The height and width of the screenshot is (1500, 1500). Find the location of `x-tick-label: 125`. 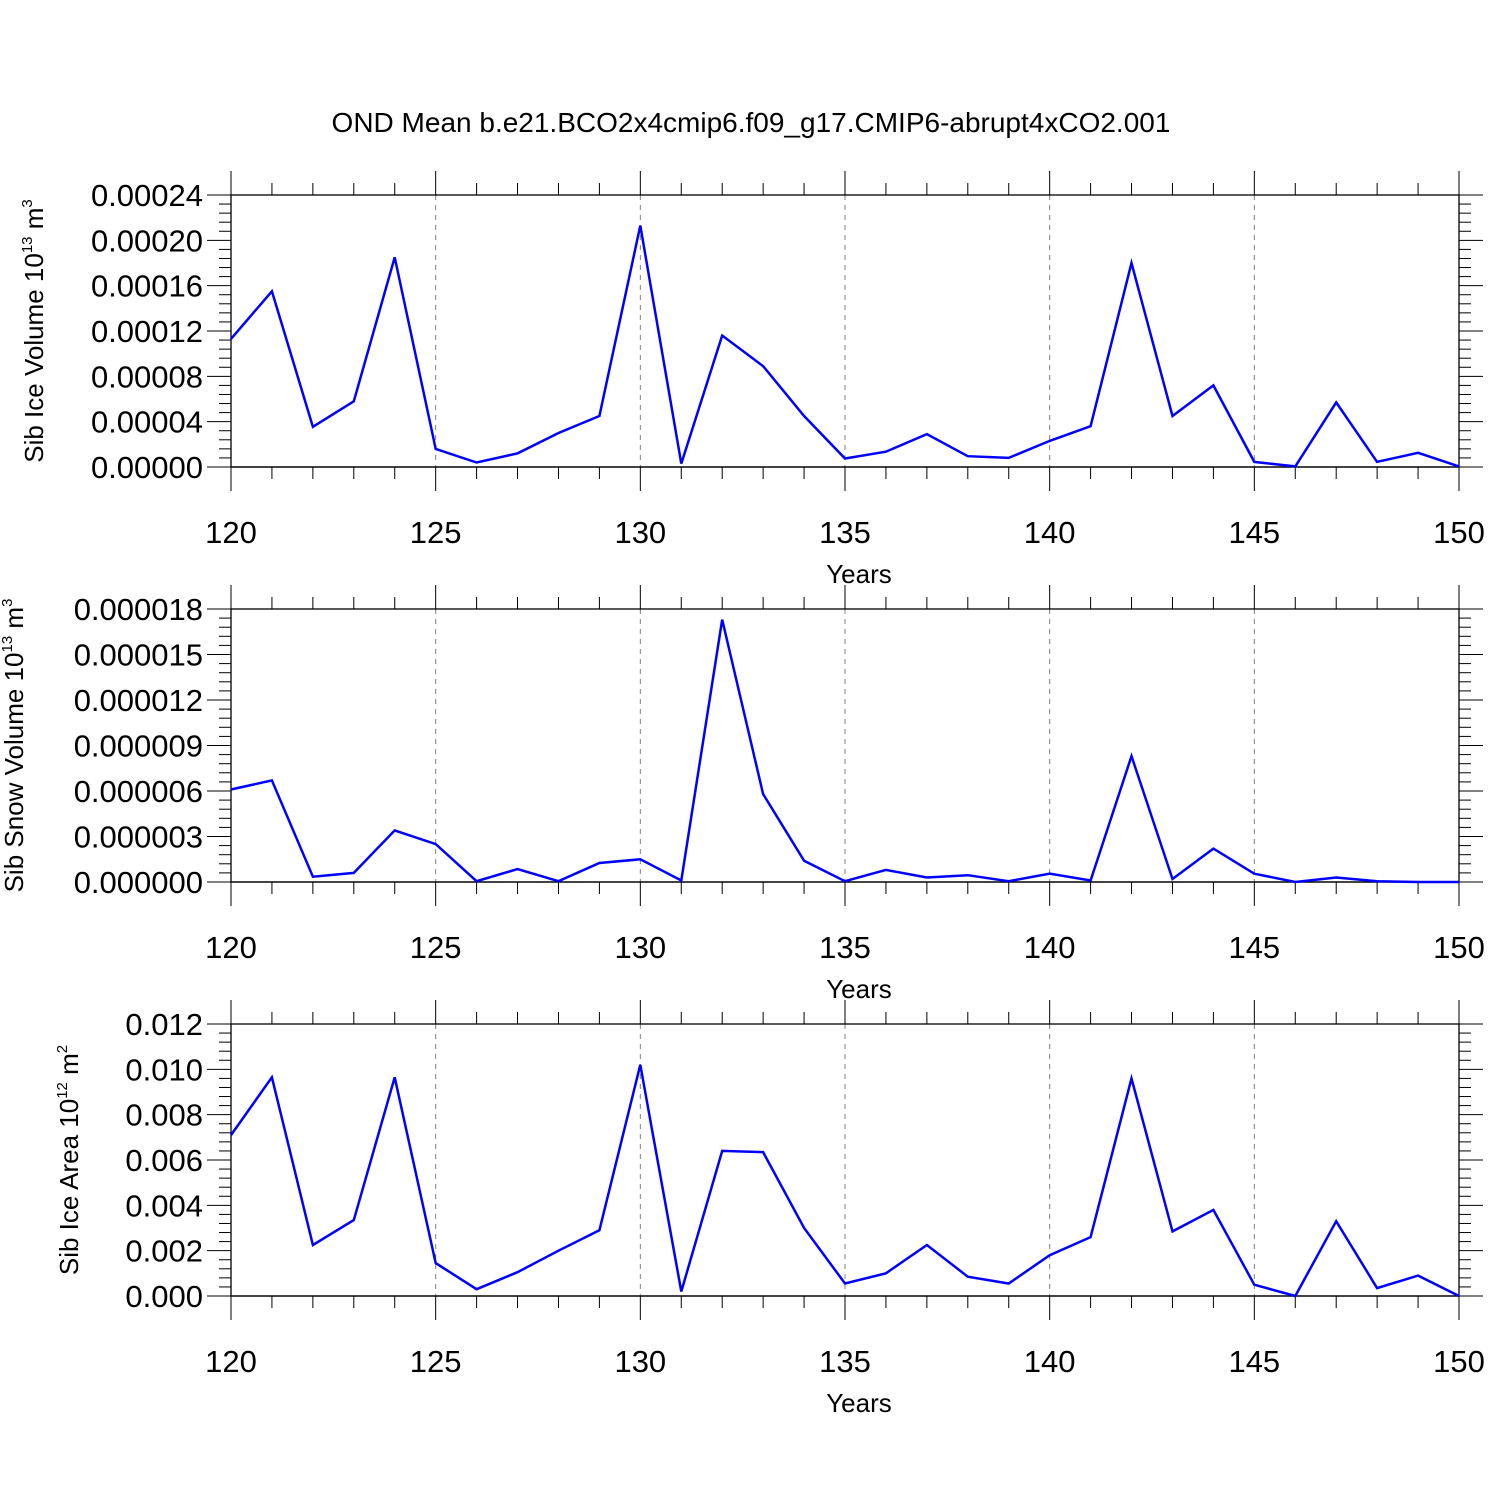

x-tick-label: 125 is located at coordinates (436, 532).